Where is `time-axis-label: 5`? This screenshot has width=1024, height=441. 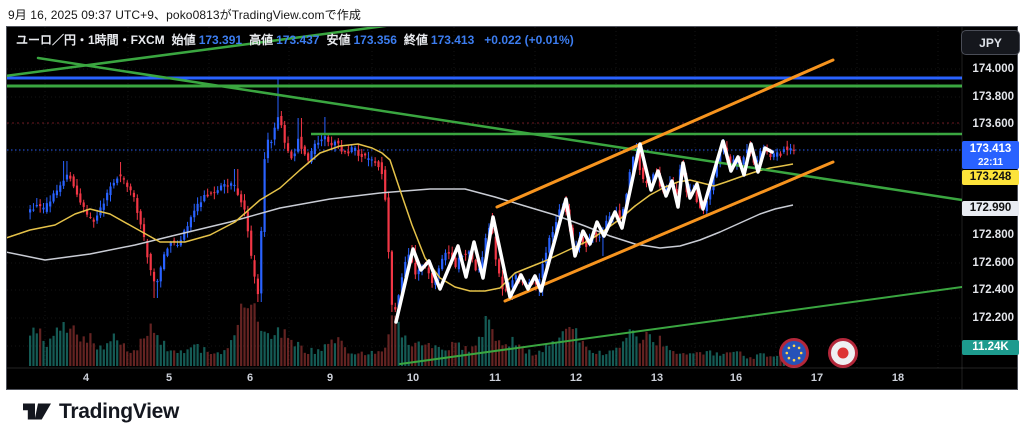
time-axis-label: 5 is located at coordinates (169, 378).